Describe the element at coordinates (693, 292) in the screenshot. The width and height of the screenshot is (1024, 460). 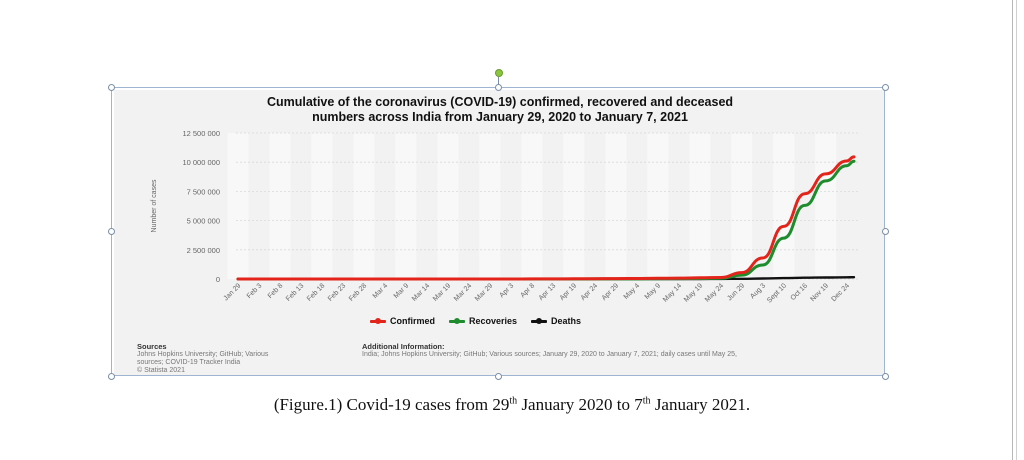
I see `x-tick-label: May 19` at that location.